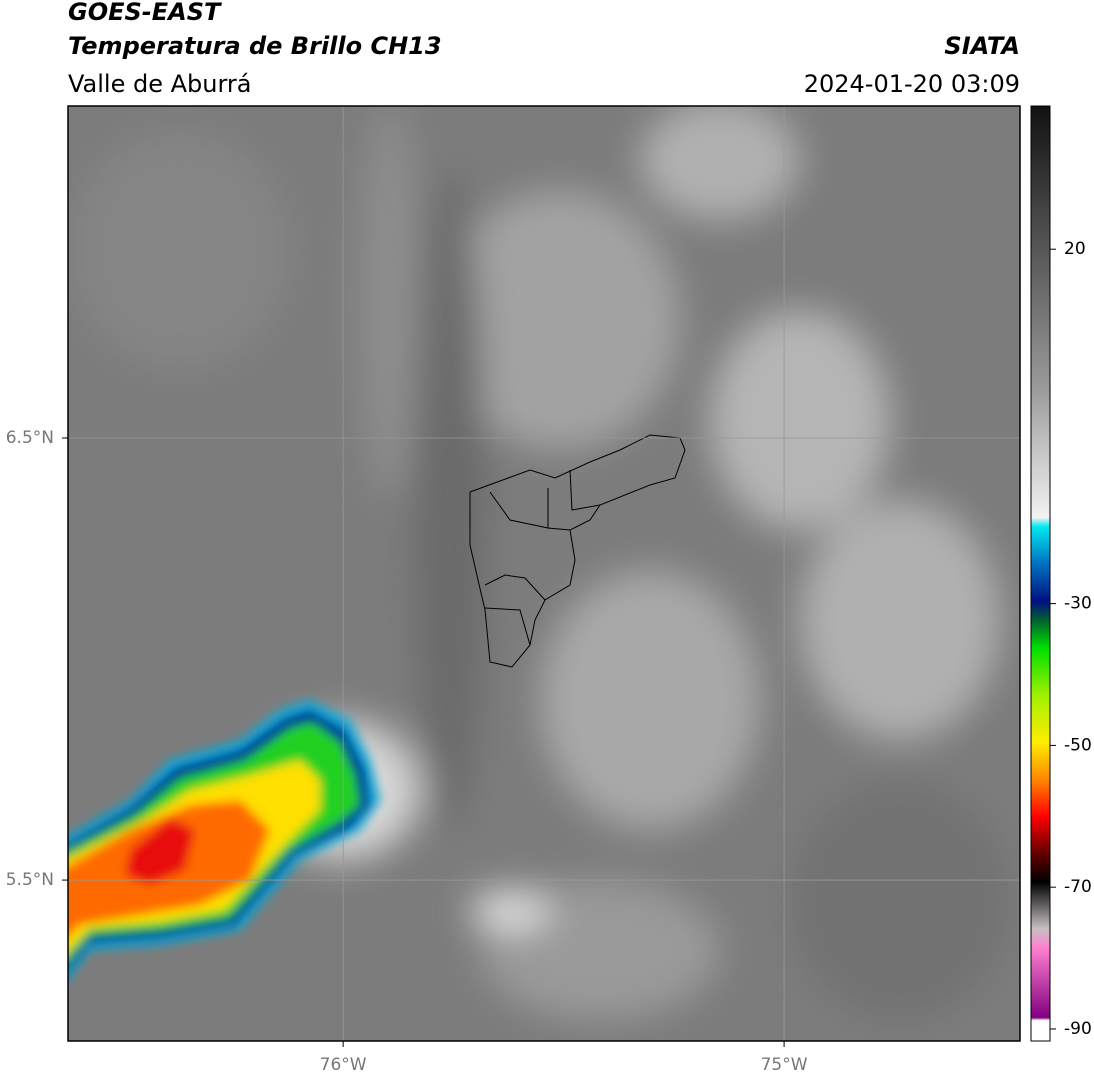 This screenshot has height=1078, width=1094. Describe the element at coordinates (982, 46) in the screenshot. I see `source: SIATA` at that location.